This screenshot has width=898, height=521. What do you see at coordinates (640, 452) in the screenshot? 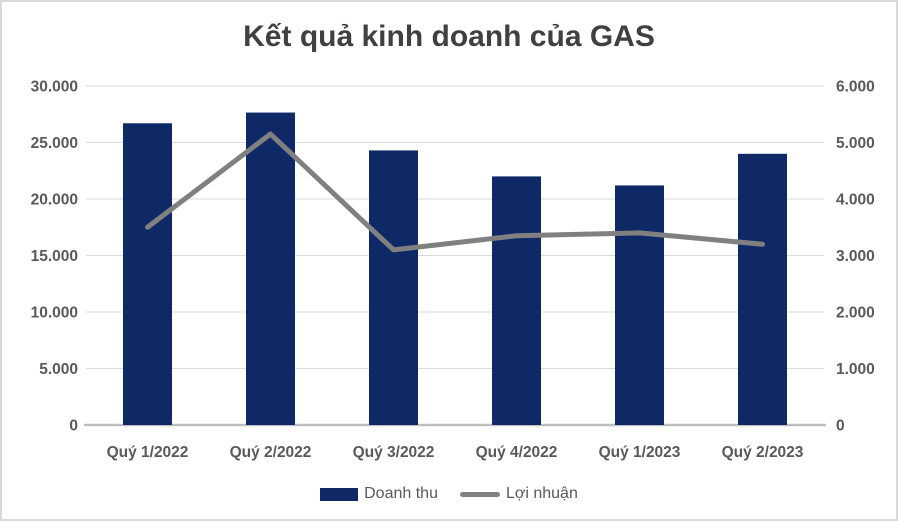
I see `x-axis-tick-label: Quý 1/2023` at bounding box center [640, 452].